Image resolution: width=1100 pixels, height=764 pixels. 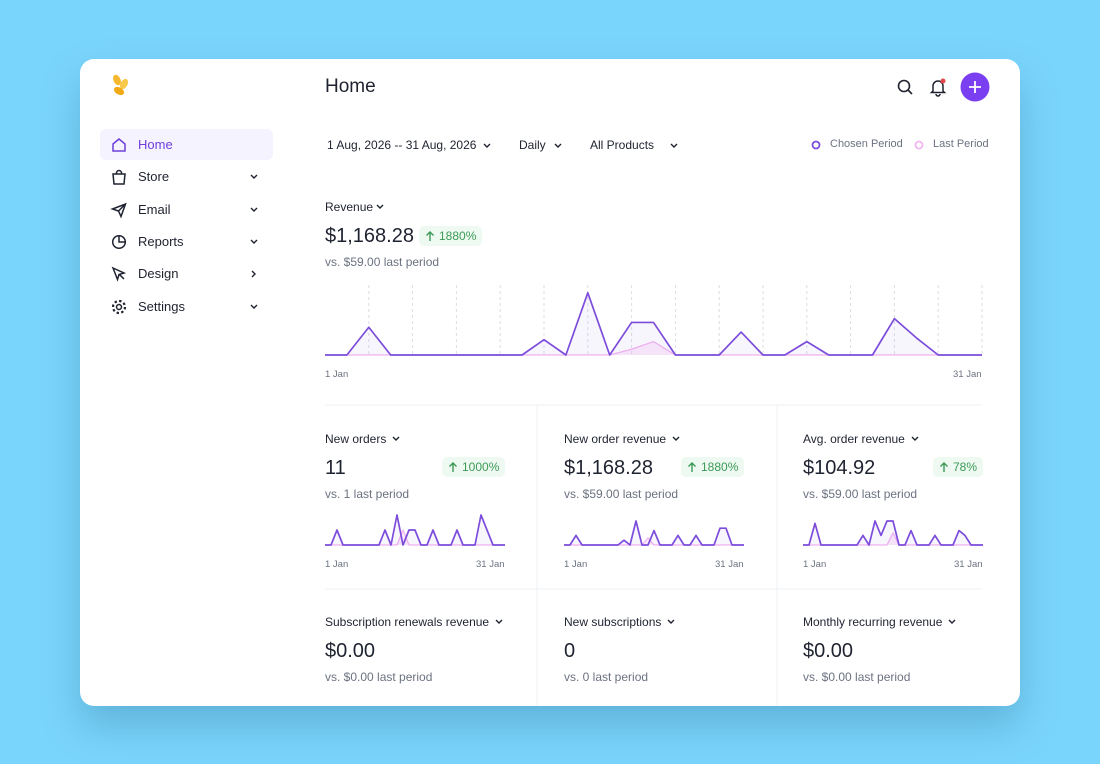 I want to click on metric-comparison: vs. 1 last period, so click(x=367, y=494).